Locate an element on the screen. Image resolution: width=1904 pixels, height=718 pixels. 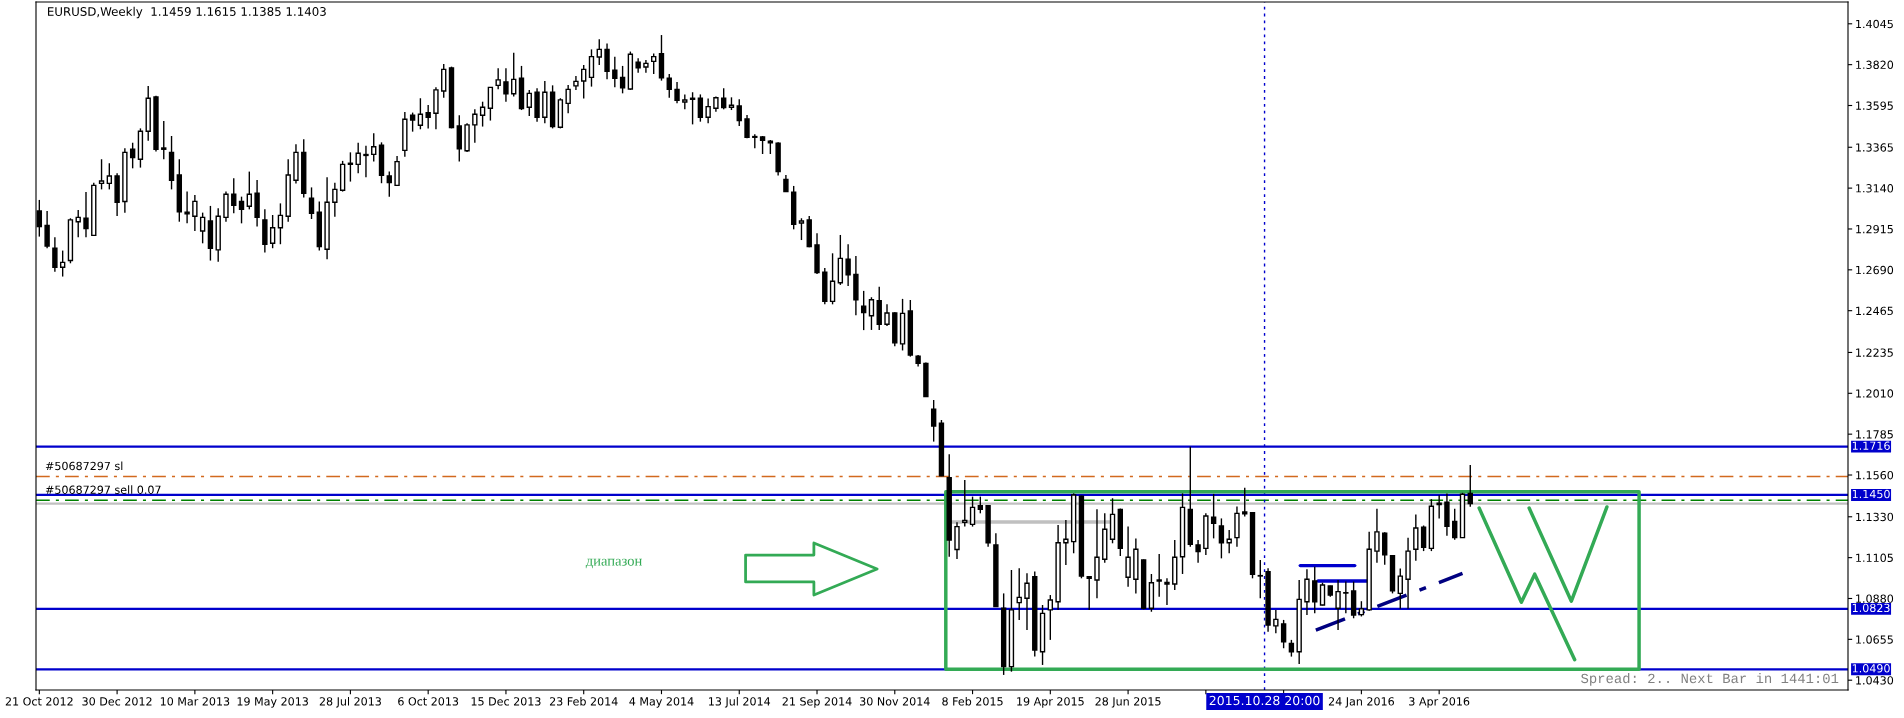
ref-line-label: 2015.10.28 20:00 is located at coordinates (1264, 700).